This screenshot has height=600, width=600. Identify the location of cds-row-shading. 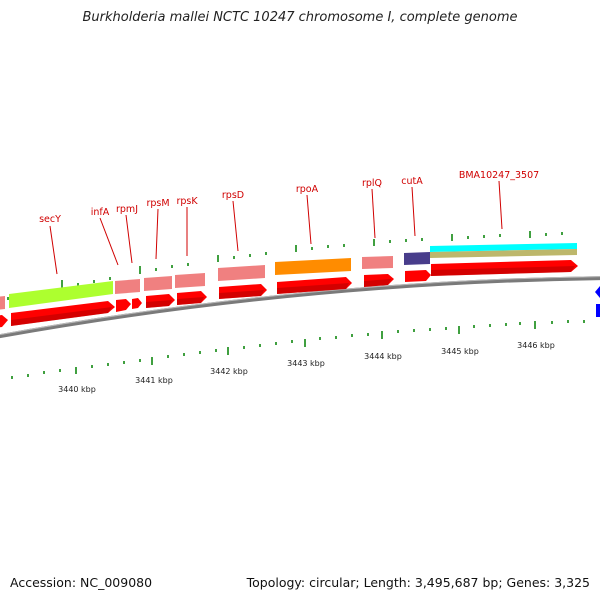
(293, 296).